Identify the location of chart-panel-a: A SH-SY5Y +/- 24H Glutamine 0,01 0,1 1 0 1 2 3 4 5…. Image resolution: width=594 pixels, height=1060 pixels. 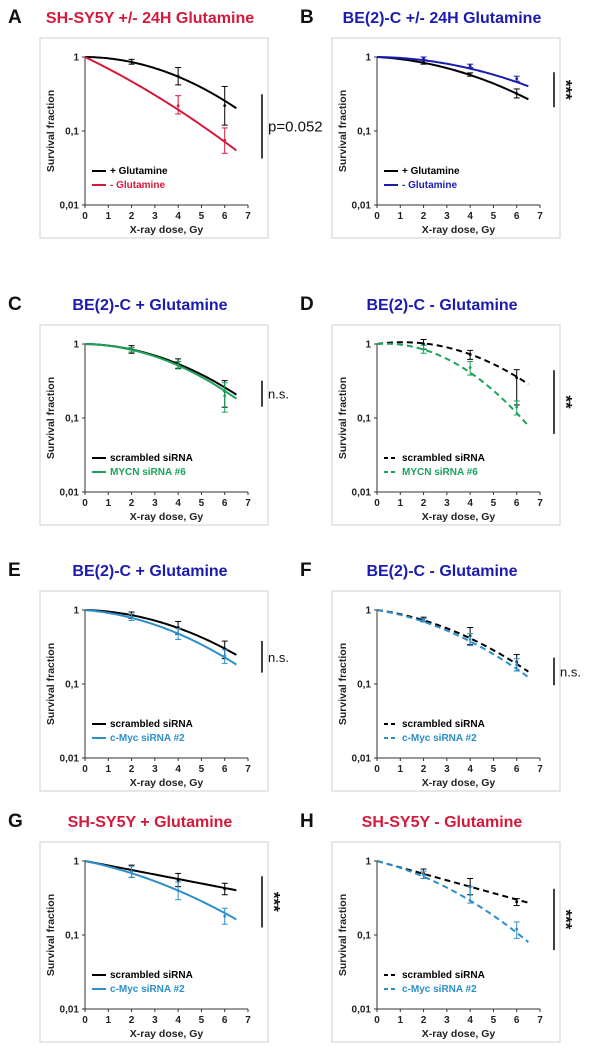
(165, 123).